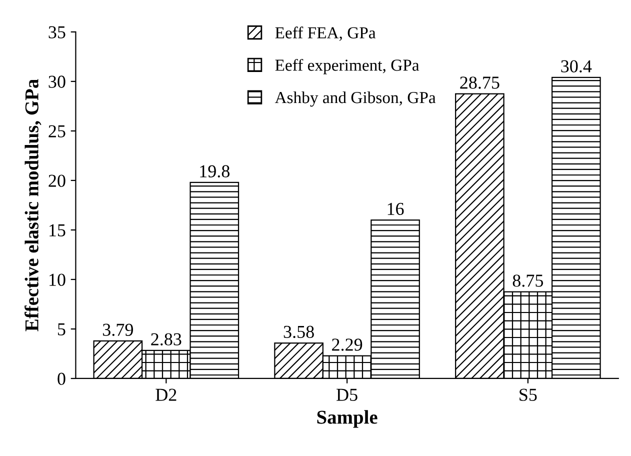  Describe the element at coordinates (166, 394) in the screenshot. I see `x-tick-label: D2` at that location.